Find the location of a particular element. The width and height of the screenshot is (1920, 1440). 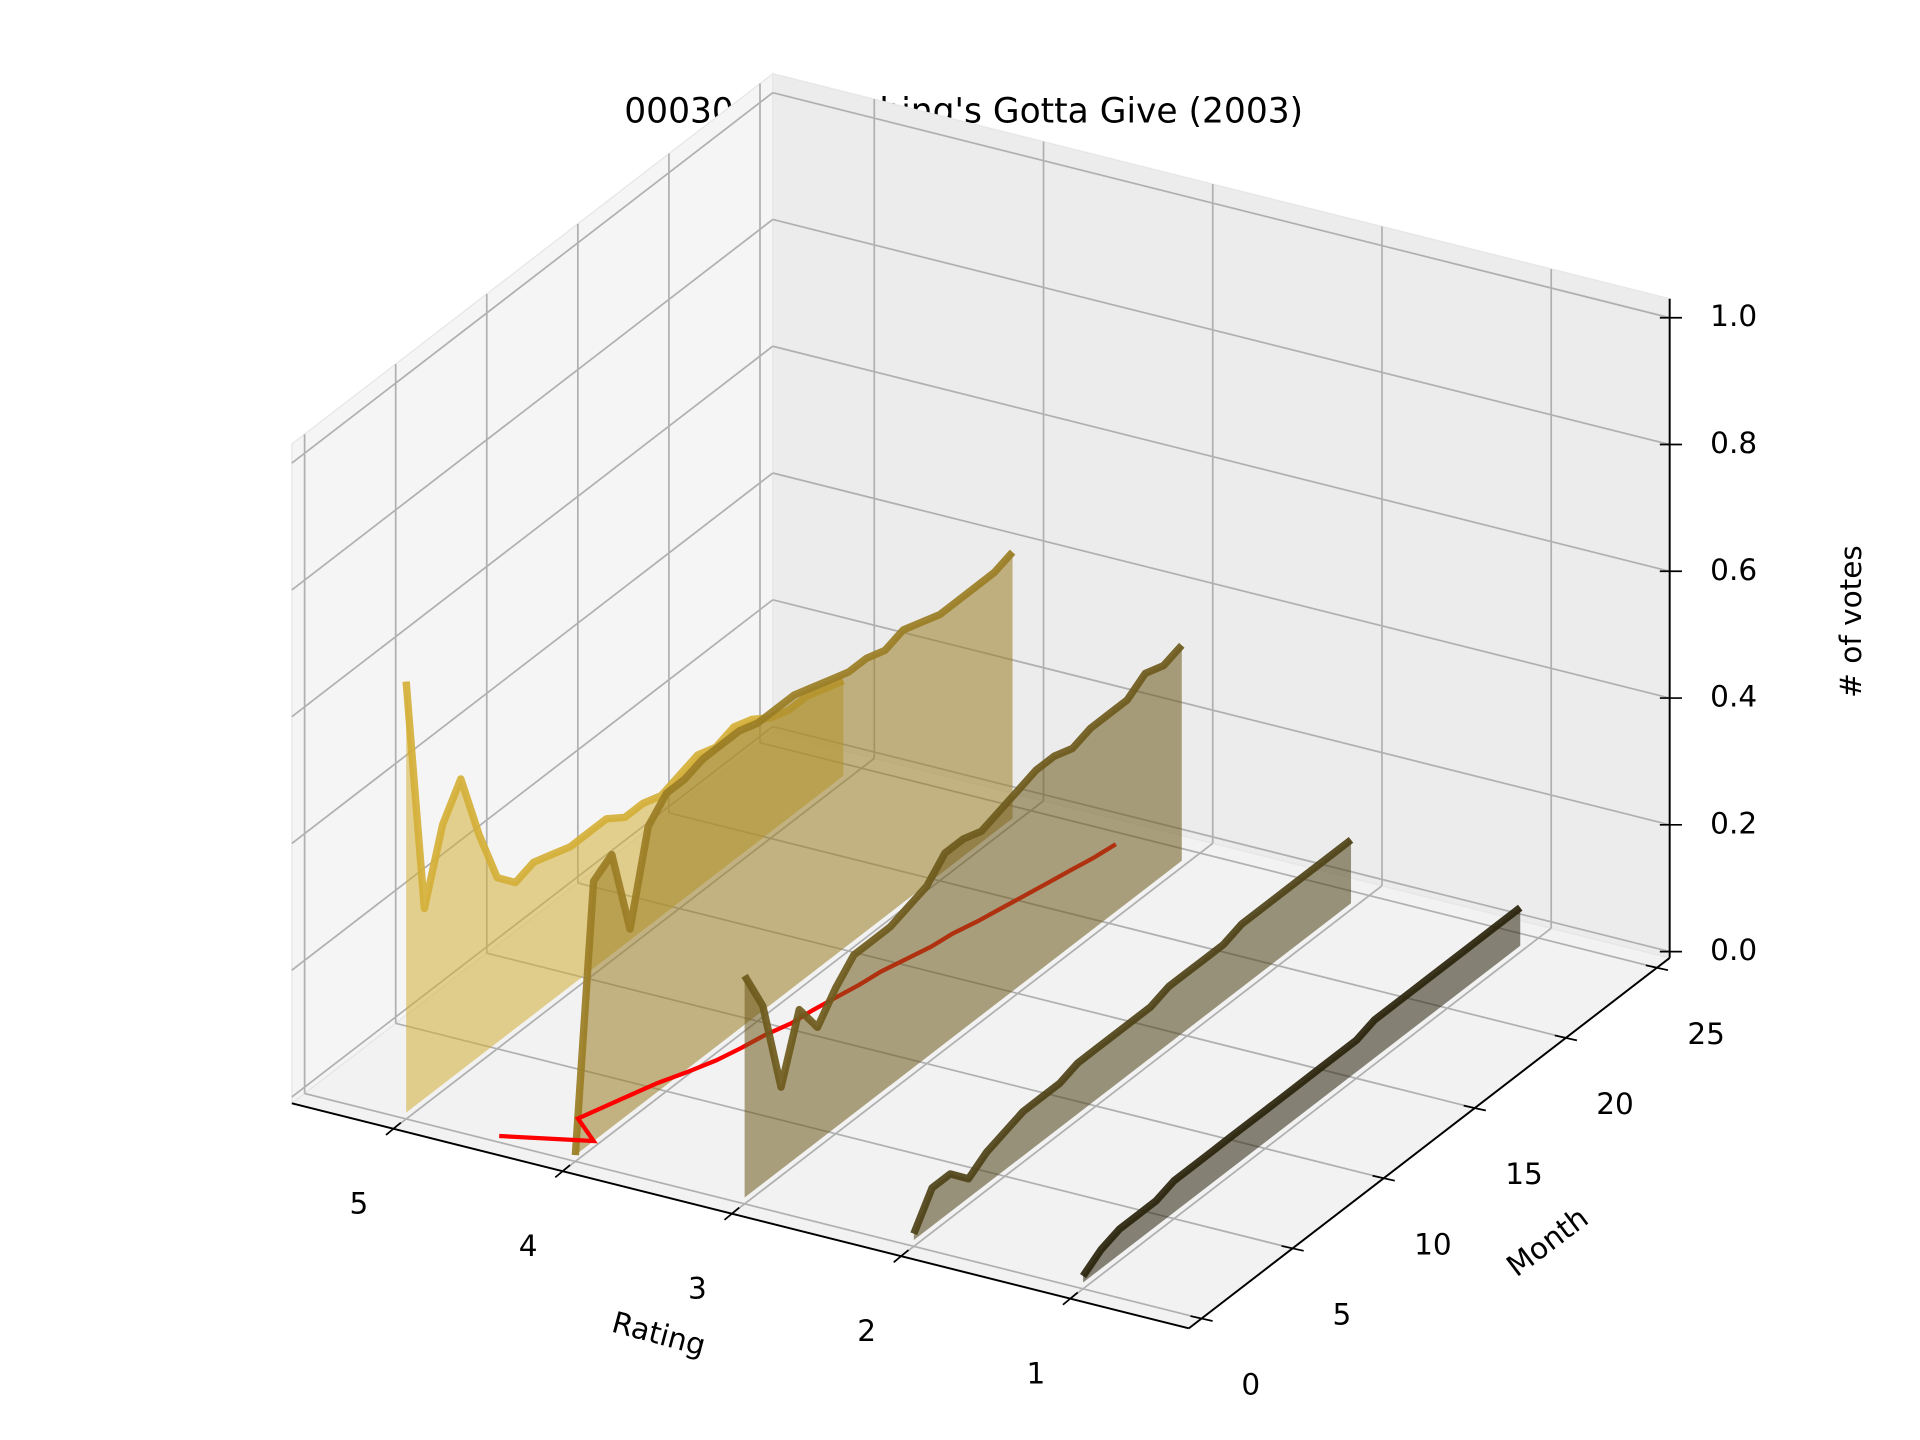

x-tick-label: 1 is located at coordinates (1035, 1373).